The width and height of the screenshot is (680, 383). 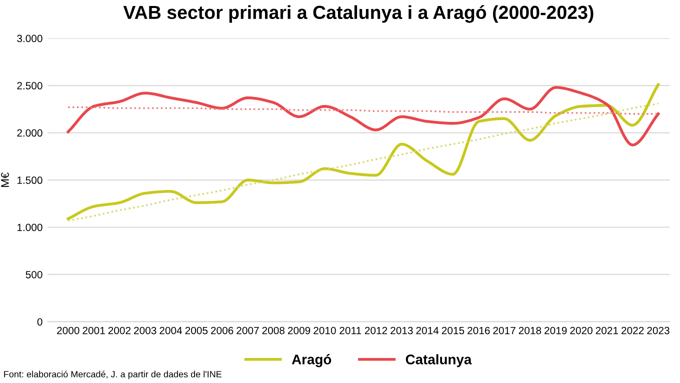 What do you see at coordinates (39, 322) in the screenshot?
I see `y-tick-label: 0` at bounding box center [39, 322].